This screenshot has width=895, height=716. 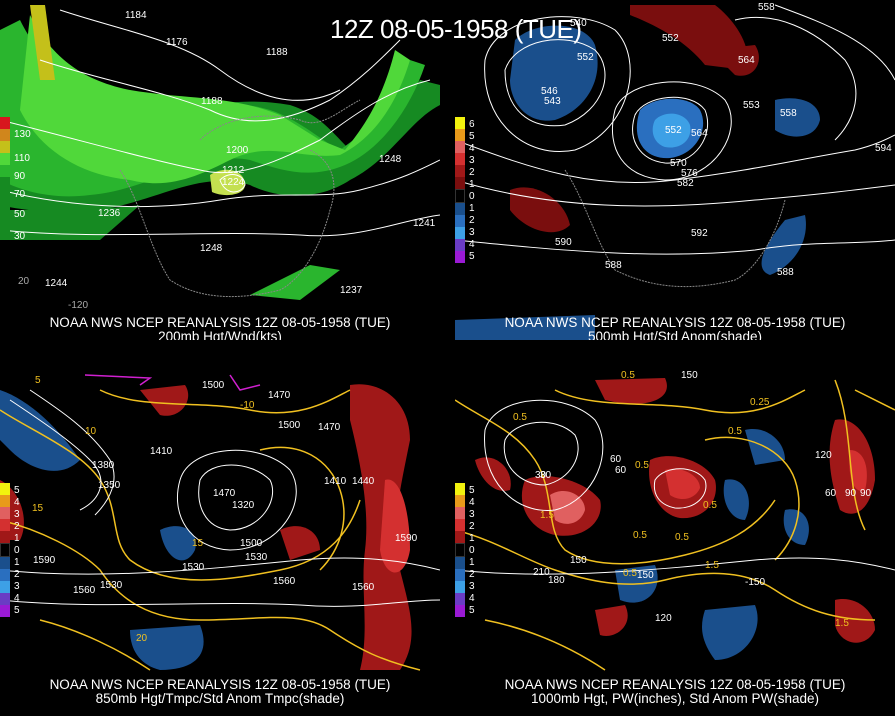 What do you see at coordinates (456, 29) in the screenshot?
I see `page-title: 12Z 08-05-1958 (TUE)` at bounding box center [456, 29].